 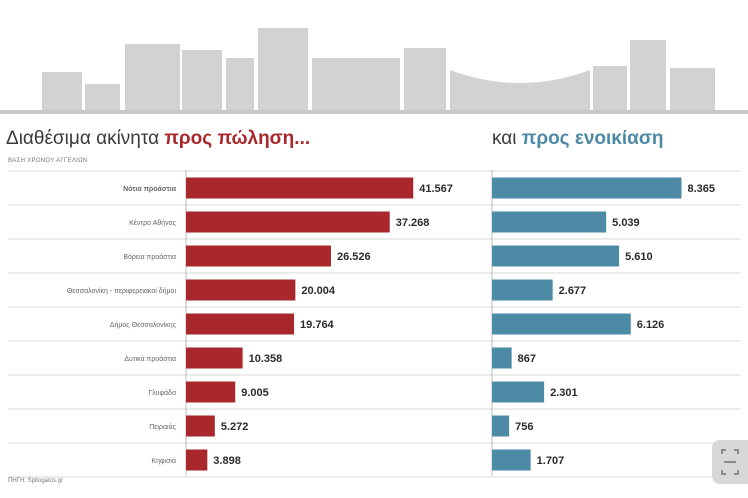 I want to click on category-label: Νότια προάστια, so click(x=150, y=189).